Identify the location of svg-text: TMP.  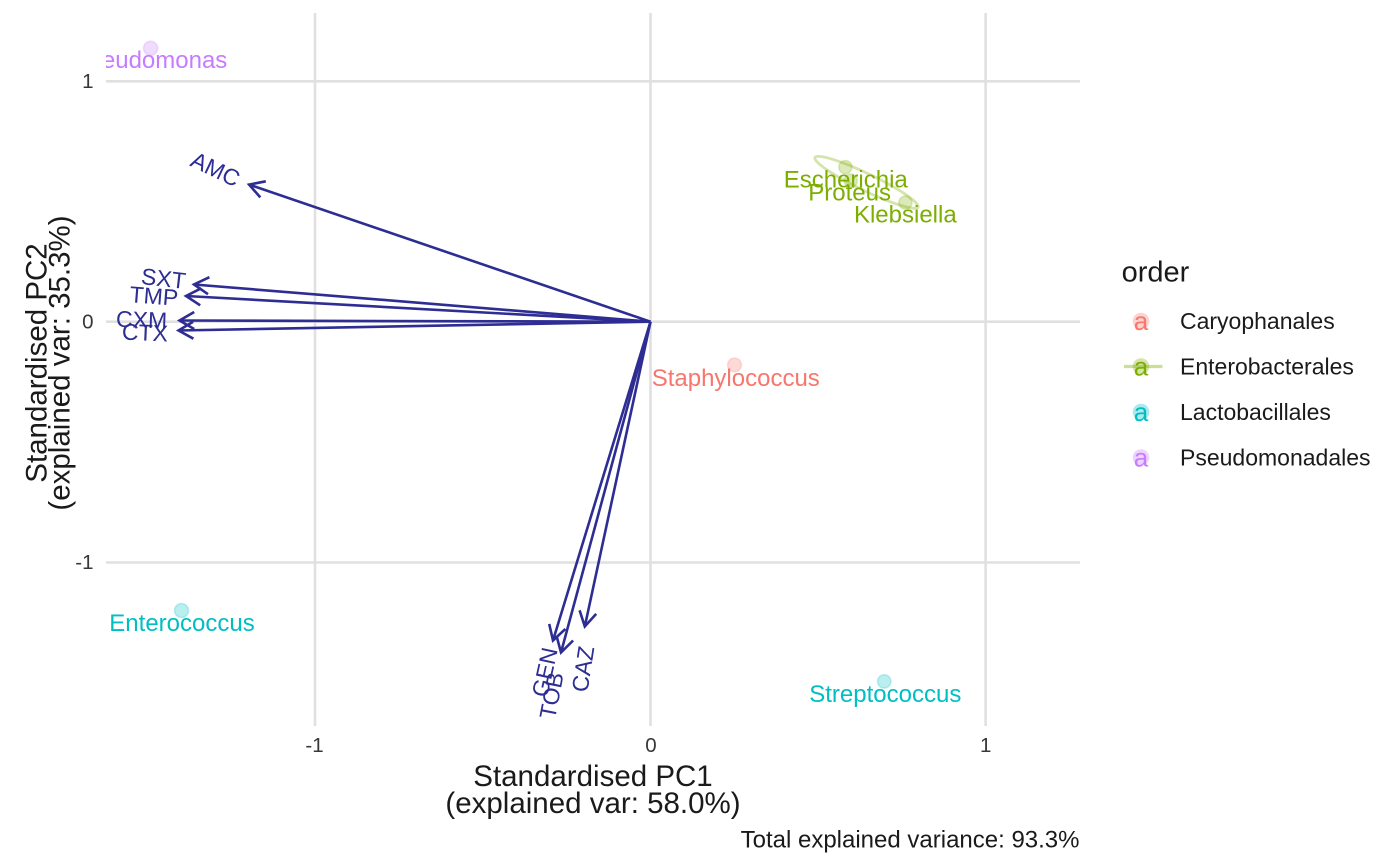
(154, 296).